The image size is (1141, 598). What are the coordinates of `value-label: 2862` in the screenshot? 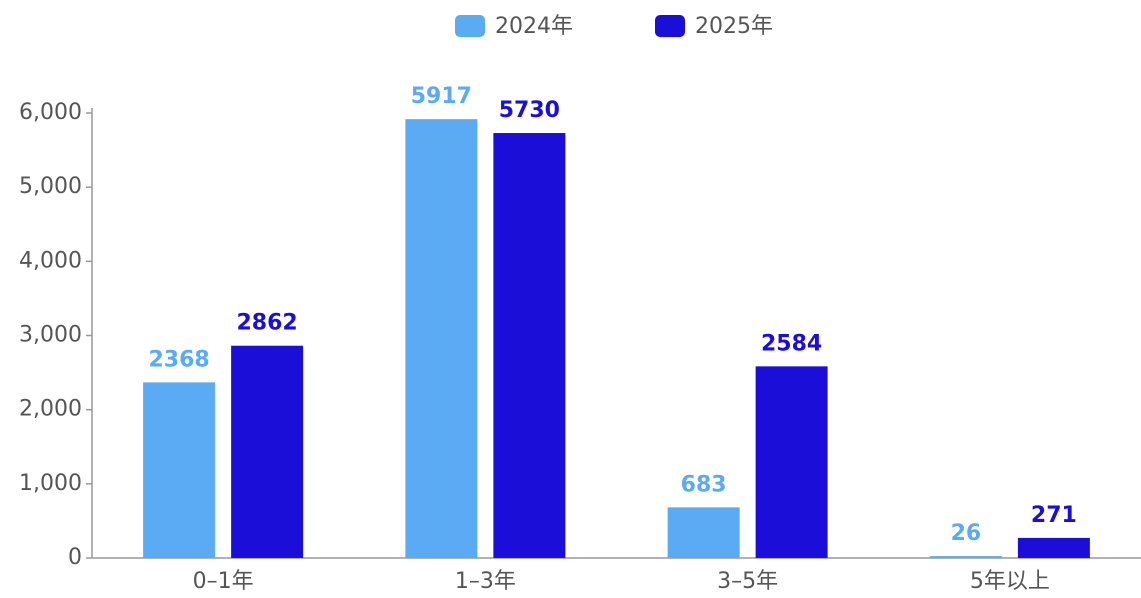 It's located at (267, 323).